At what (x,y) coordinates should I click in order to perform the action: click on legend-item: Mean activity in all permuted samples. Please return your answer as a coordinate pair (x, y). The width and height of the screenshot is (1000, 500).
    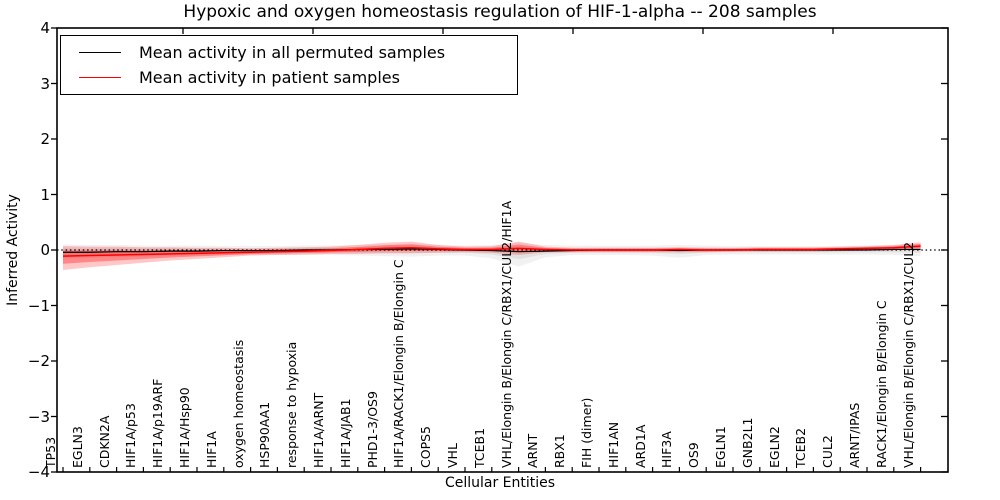
    Looking at the image, I should click on (289, 52).